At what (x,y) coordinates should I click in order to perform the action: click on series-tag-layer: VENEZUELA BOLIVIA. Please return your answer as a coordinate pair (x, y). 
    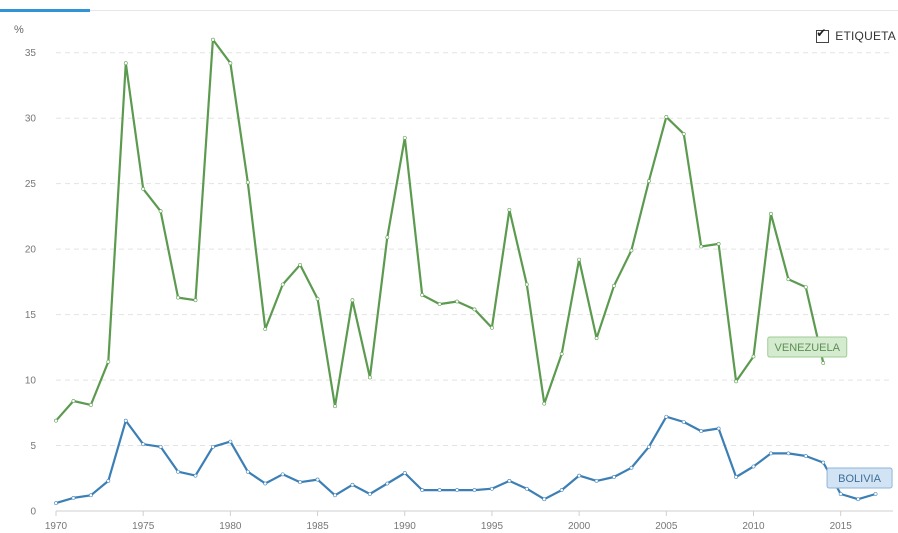
    Looking at the image, I should click on (830, 412).